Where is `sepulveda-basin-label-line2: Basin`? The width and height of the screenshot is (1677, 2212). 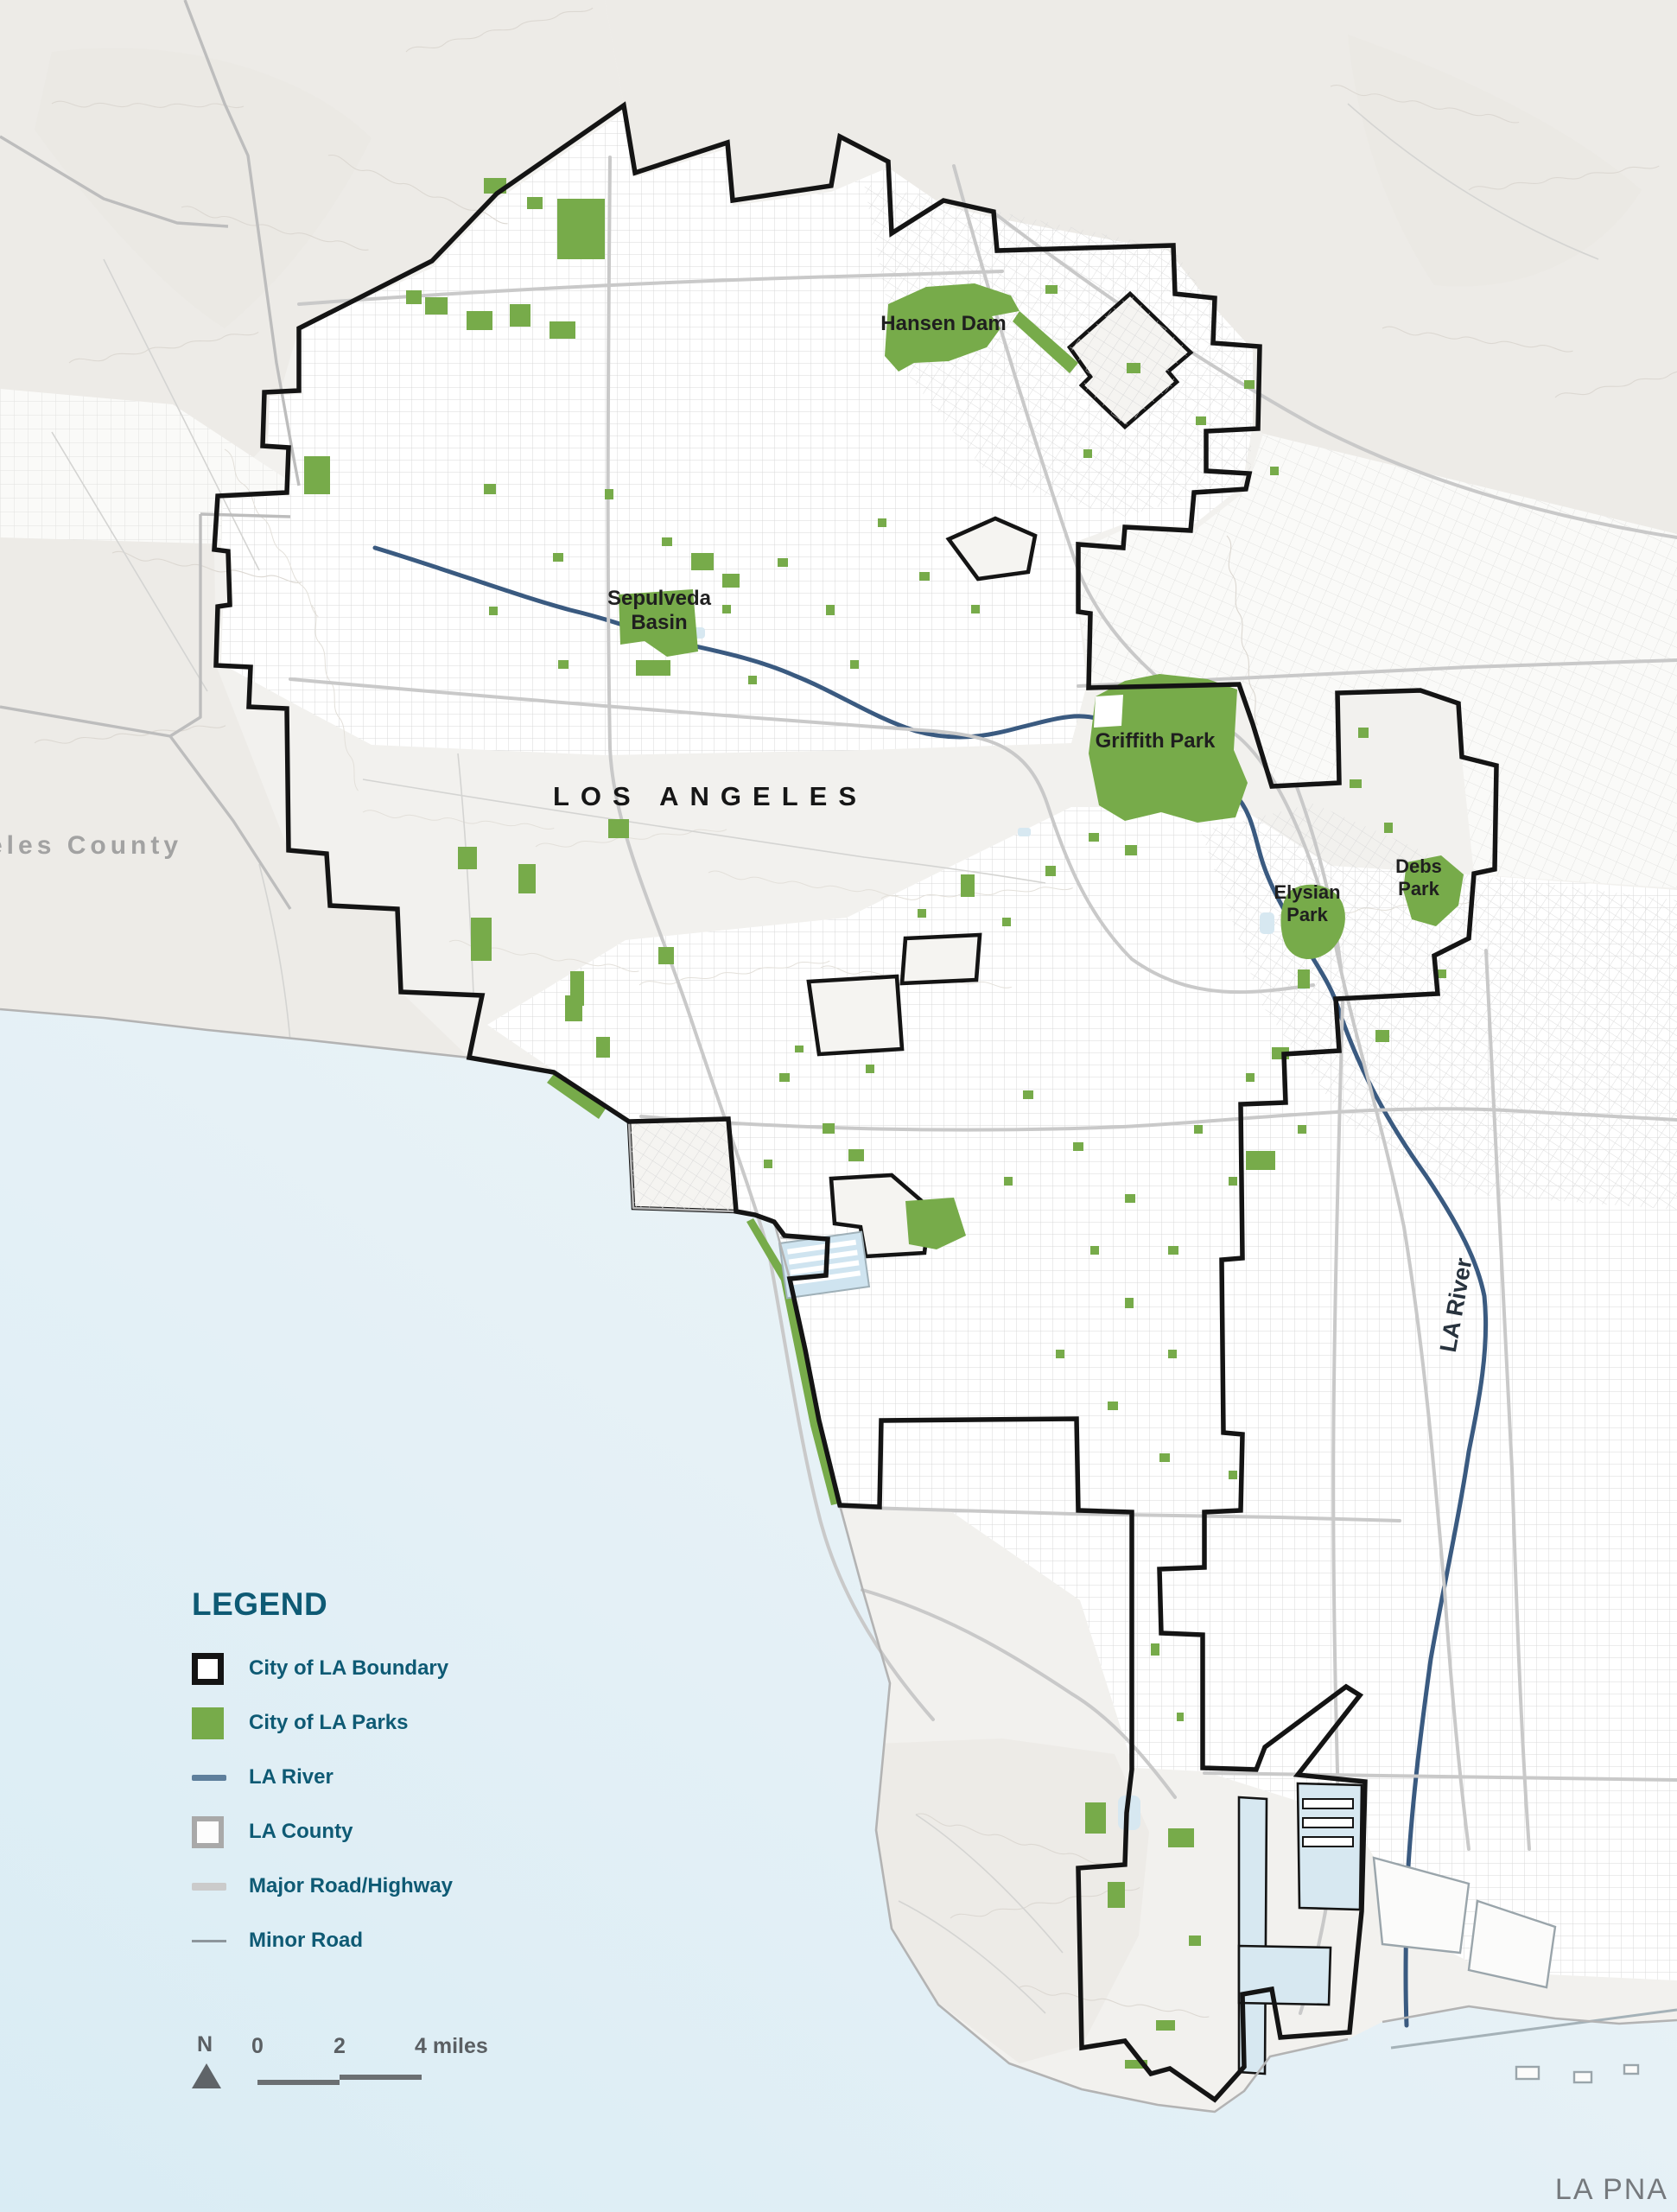 sepulveda-basin-label-line2: Basin is located at coordinates (659, 622).